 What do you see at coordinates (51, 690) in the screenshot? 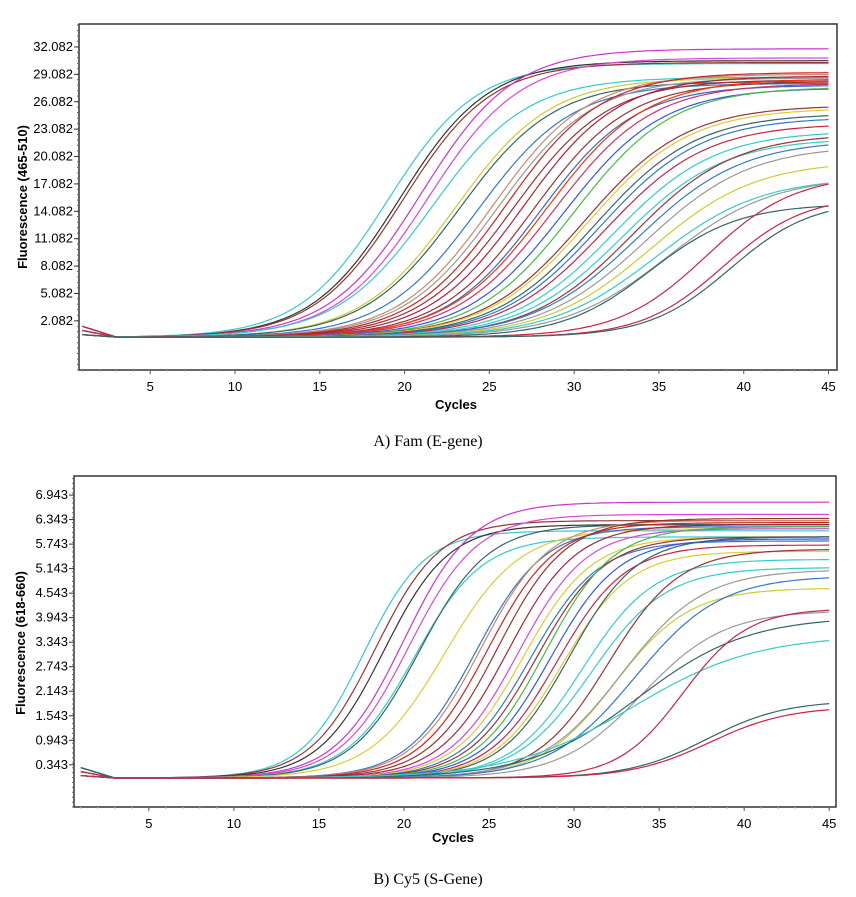
I see `y-tick-label: 2.143` at bounding box center [51, 690].